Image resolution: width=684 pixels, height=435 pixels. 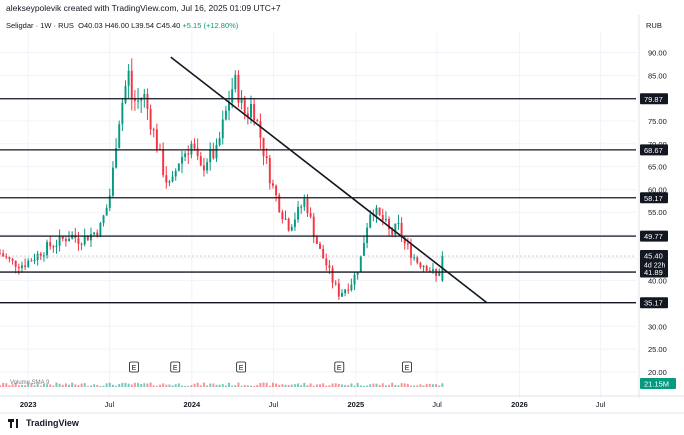 I want to click on earnings-marker, so click(x=339, y=367).